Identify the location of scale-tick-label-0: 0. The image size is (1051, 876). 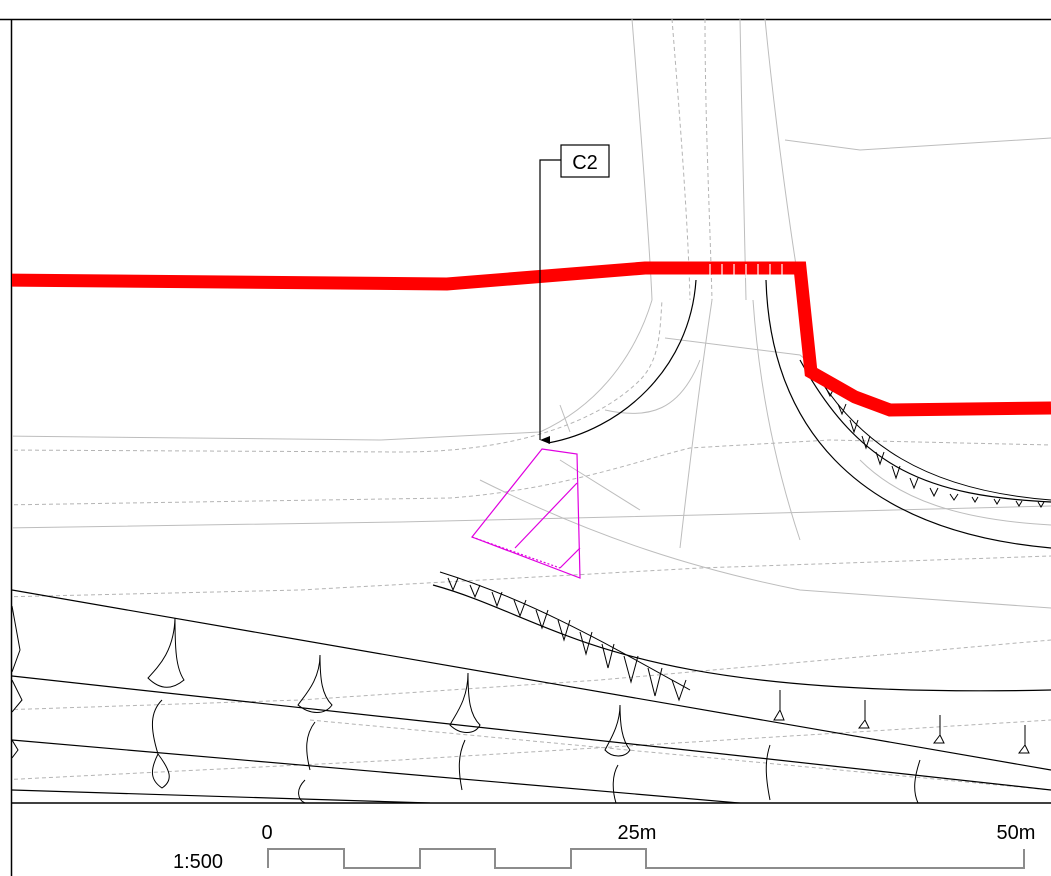
(266, 833).